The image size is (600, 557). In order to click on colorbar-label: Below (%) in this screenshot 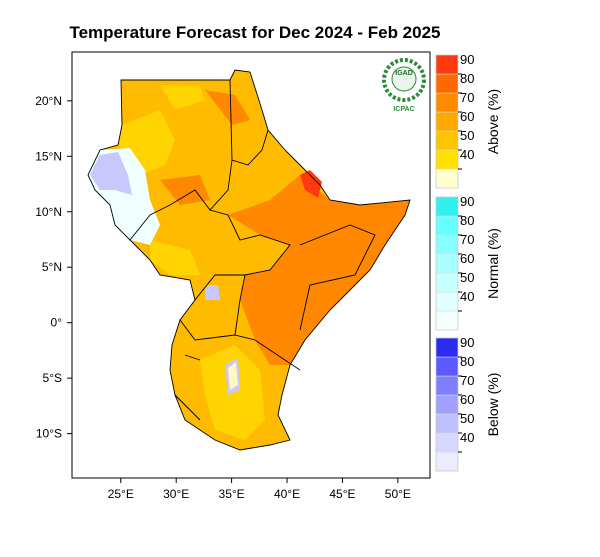, I will do `click(493, 405)`.